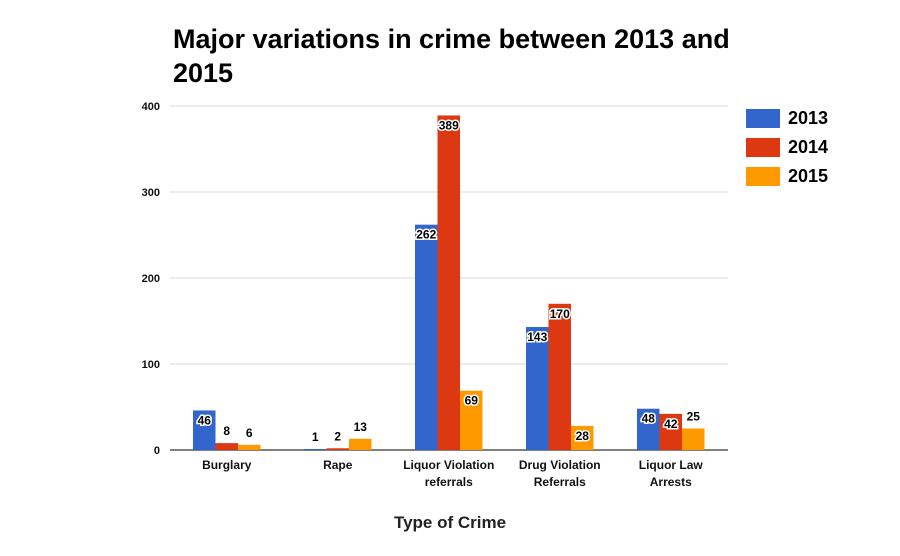 The height and width of the screenshot is (556, 900). I want to click on x-tick-label-4-0: Liquor Law, so click(671, 465).